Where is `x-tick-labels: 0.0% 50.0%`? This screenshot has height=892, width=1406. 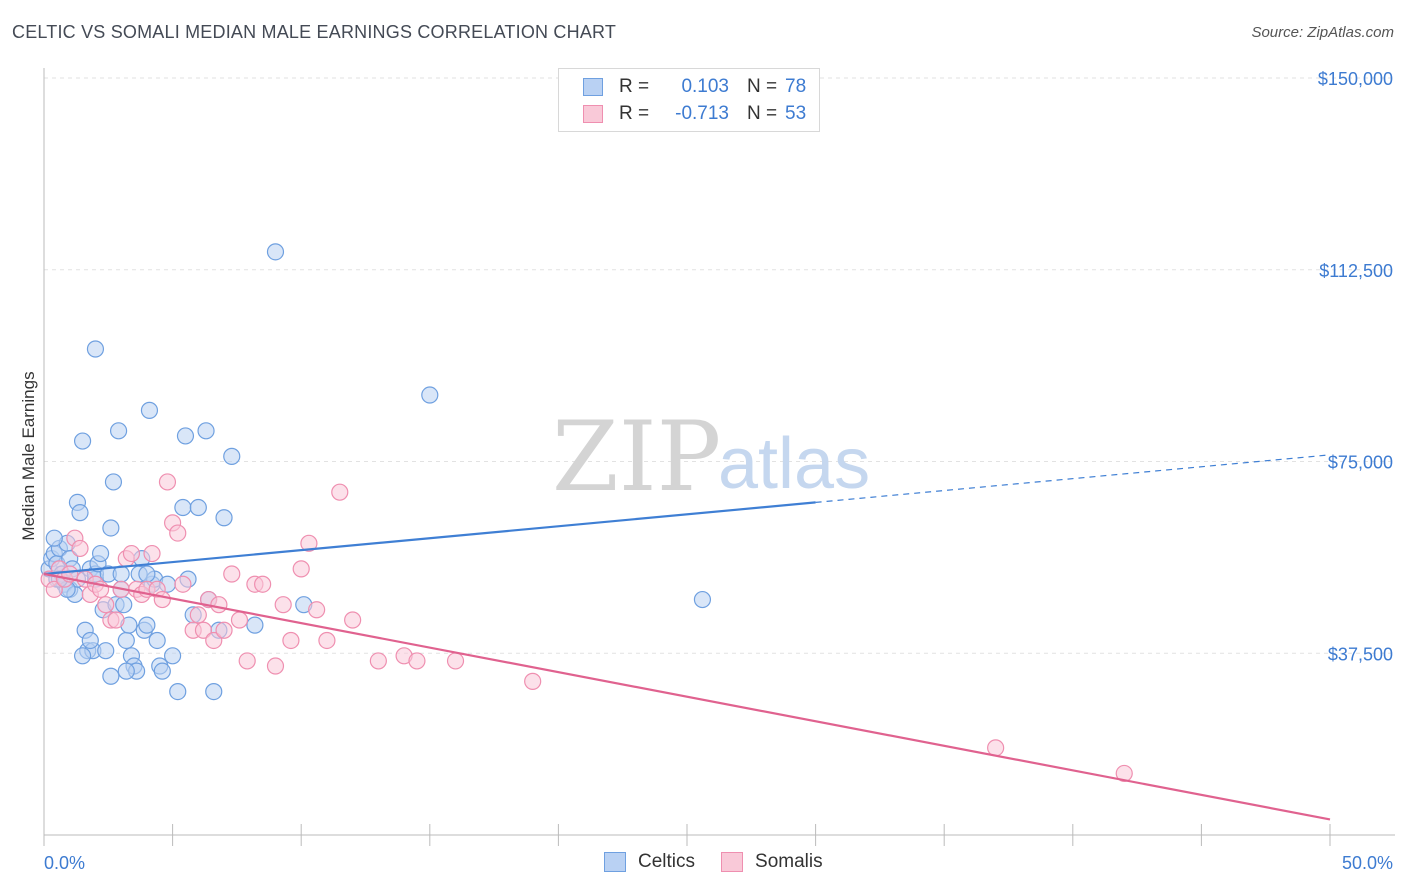 x-tick-labels: 0.0% 50.0% is located at coordinates (718, 863).